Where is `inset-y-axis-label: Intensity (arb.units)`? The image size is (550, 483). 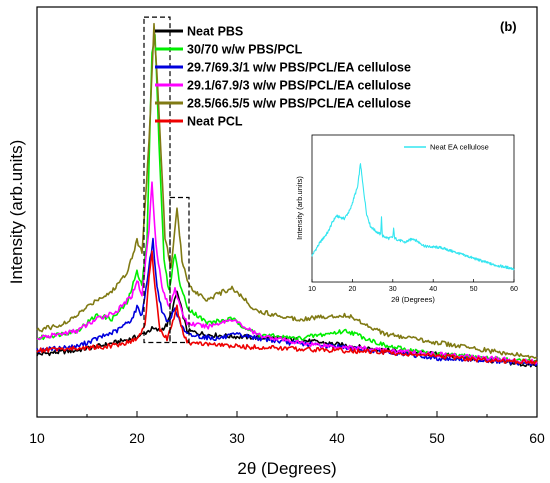 inset-y-axis-label: Intensity (arb.units) is located at coordinates (299, 208).